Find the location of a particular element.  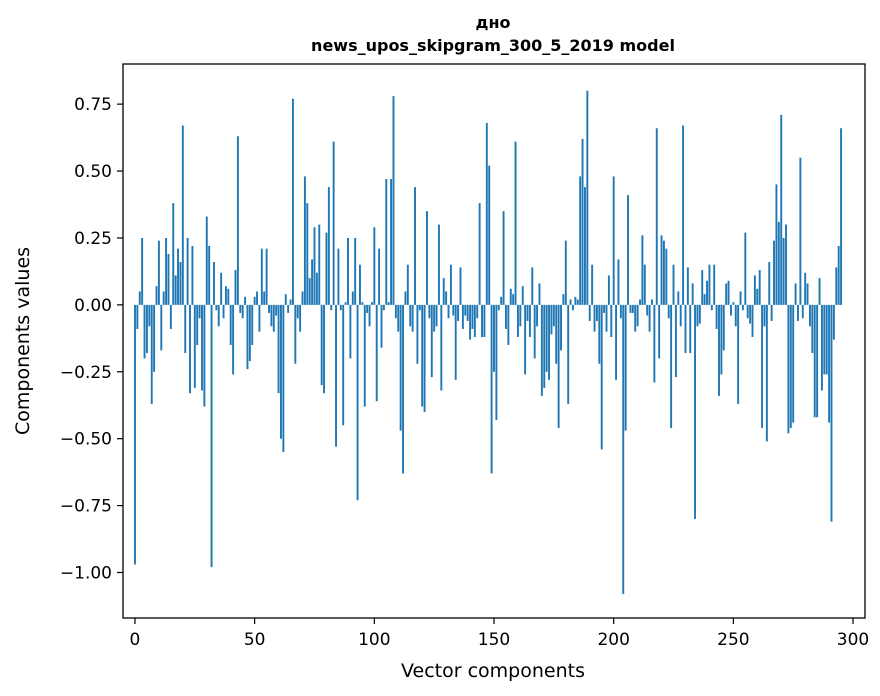

x-axis-label: Vector components is located at coordinates (493, 671).